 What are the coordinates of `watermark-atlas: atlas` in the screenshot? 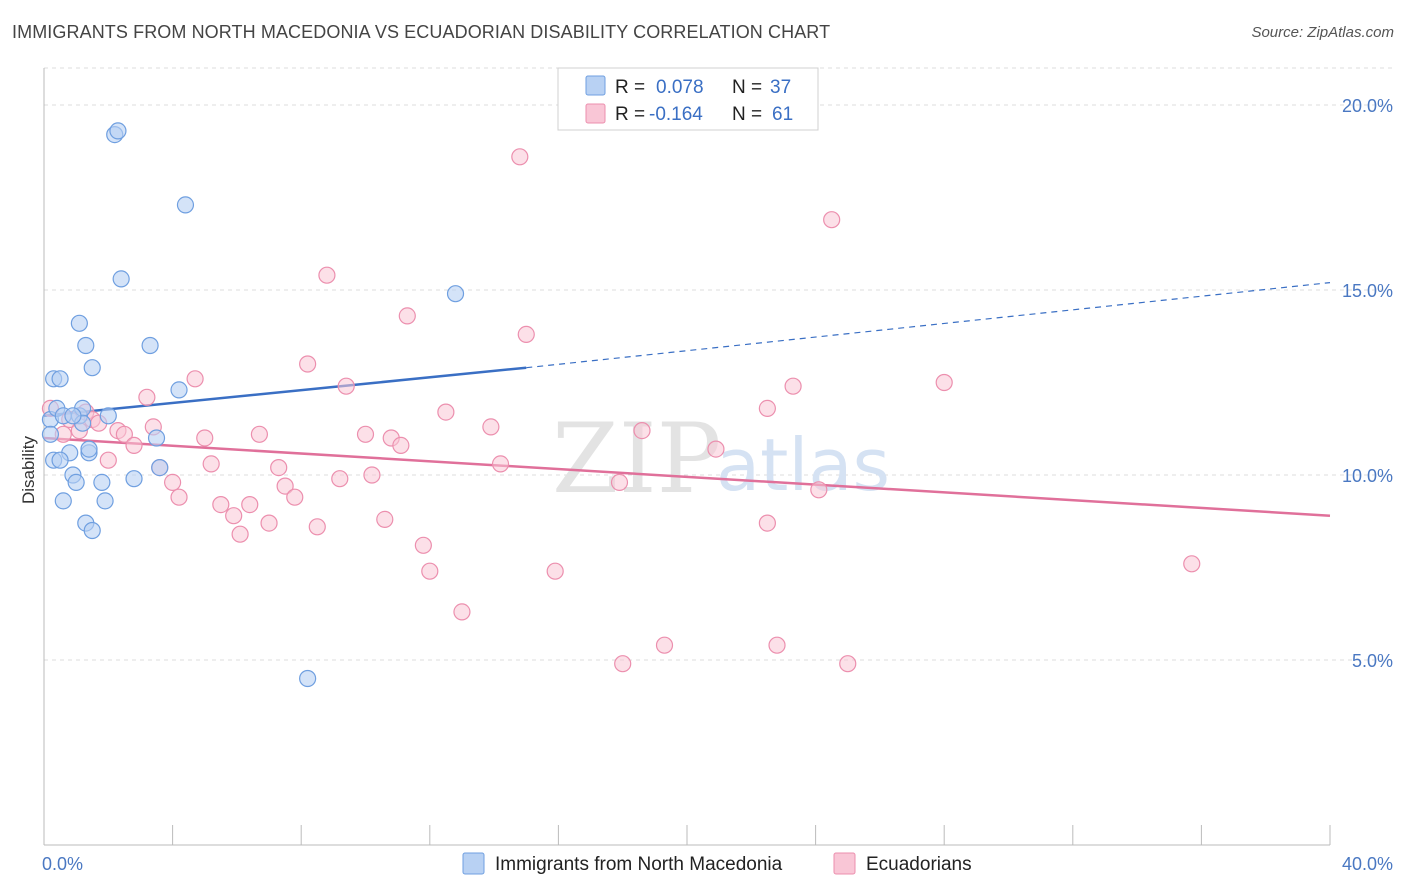 It's located at (803, 465).